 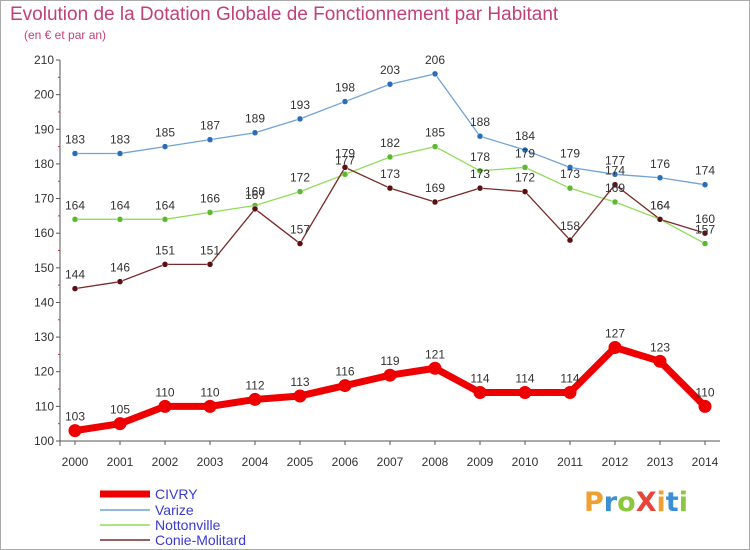 What do you see at coordinates (615, 188) in the screenshot?
I see `data-label-nottonville: 169` at bounding box center [615, 188].